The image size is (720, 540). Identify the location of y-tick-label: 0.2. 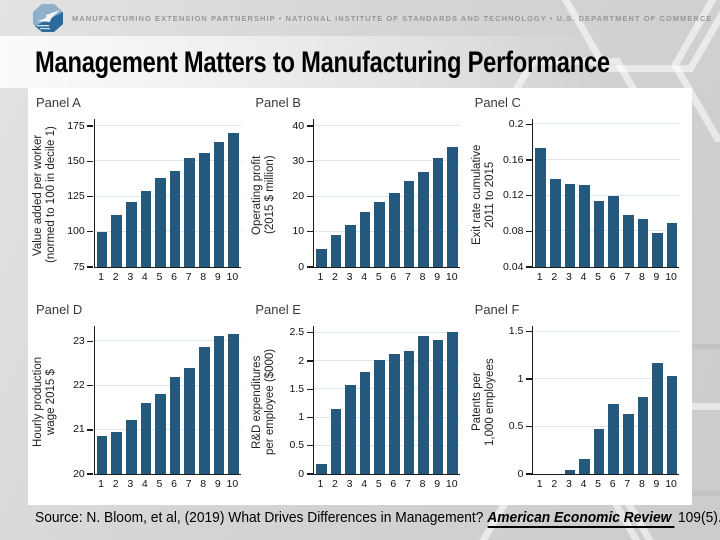
(516, 123).